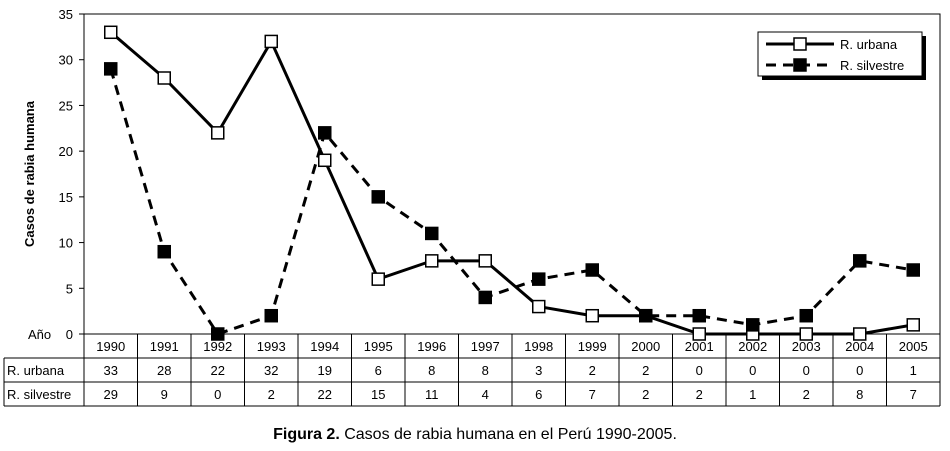 Image resolution: width=950 pixels, height=451 pixels. I want to click on x-tick-label: 2002, so click(752, 346).